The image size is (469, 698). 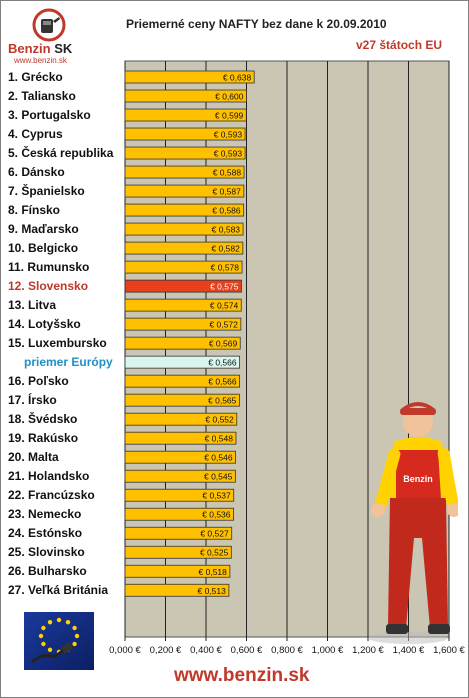 I want to click on bar-value-label: € 0,588, so click(x=227, y=173).